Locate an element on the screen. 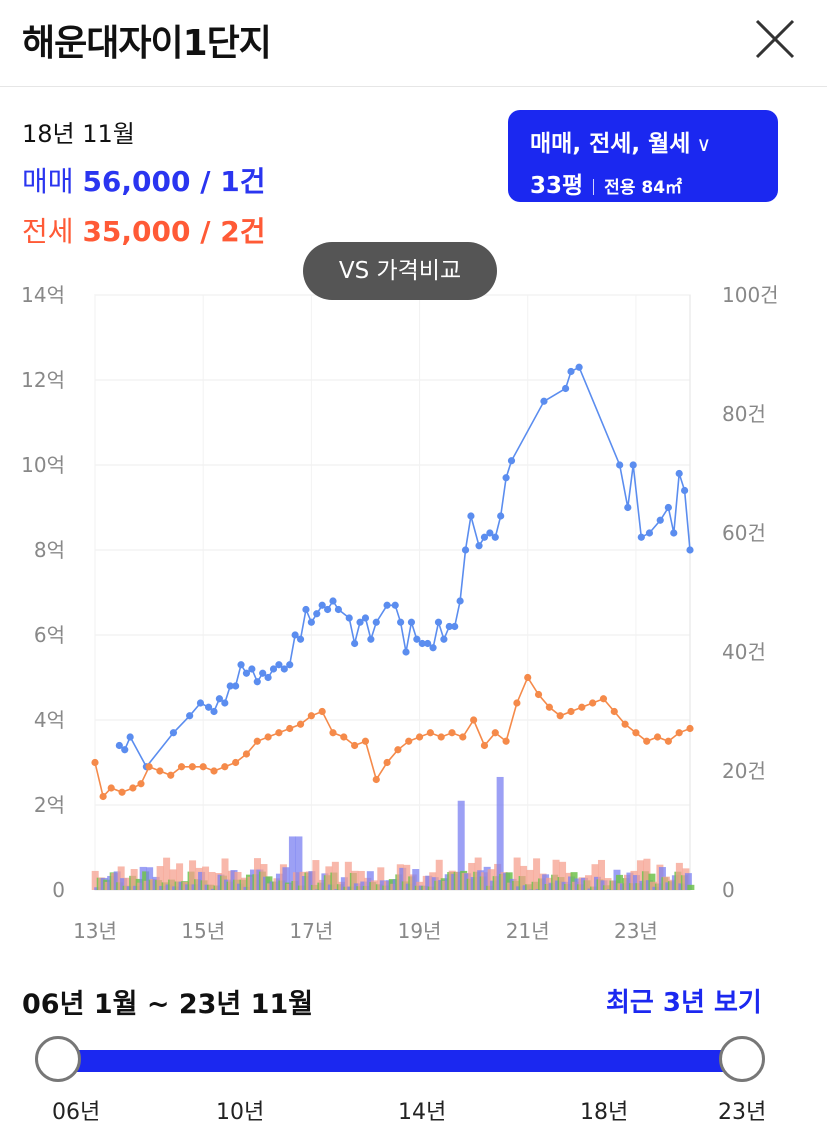 Image resolution: width=827 pixels, height=1126 pixels. slider-tick-label: 18년 is located at coordinates (604, 1110).